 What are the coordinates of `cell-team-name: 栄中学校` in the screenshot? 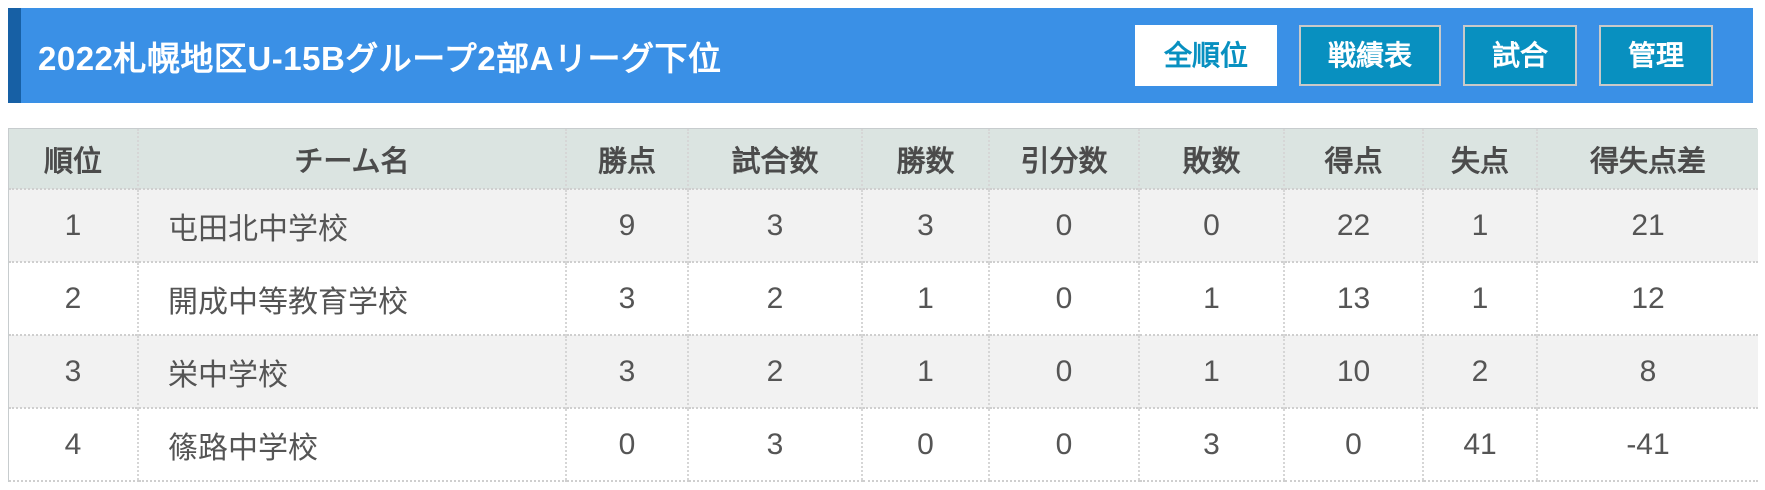 It's located at (351, 371).